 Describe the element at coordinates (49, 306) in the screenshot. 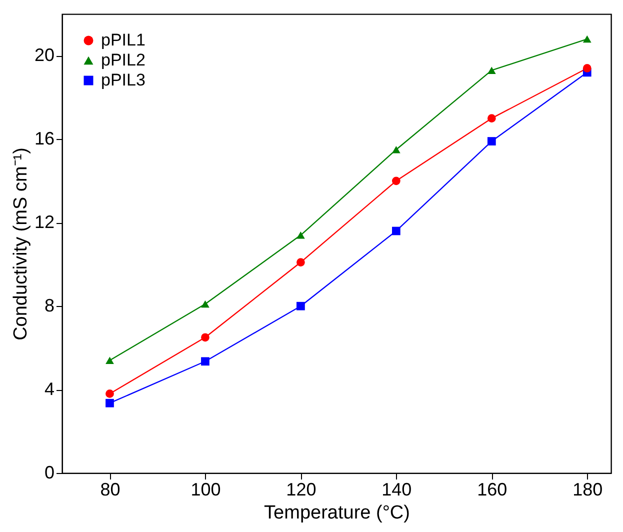

I see `y-tick-label: 8` at that location.